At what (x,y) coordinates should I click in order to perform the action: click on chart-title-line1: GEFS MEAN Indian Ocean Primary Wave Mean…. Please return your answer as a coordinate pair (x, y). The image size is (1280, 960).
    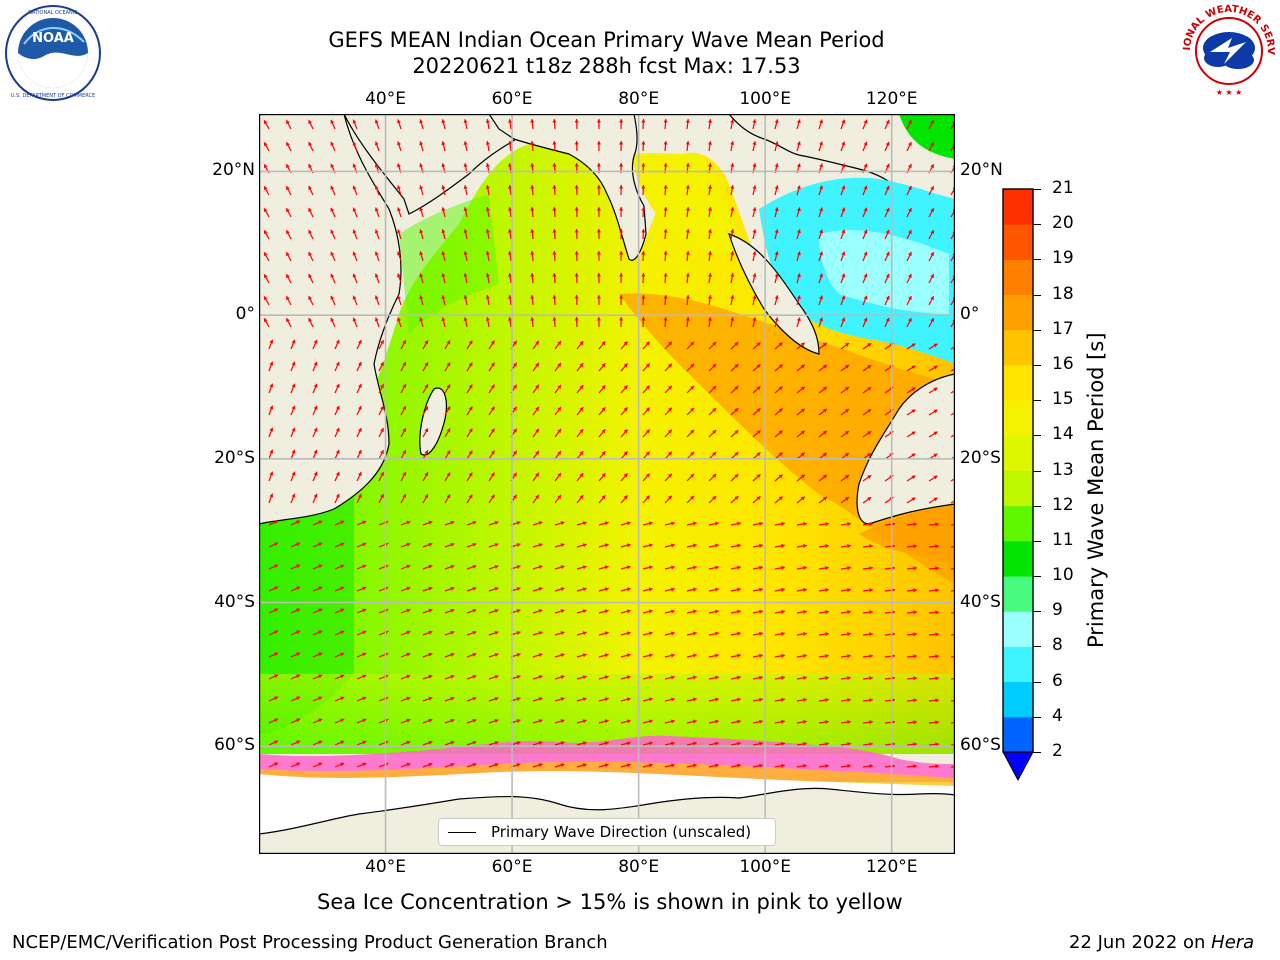
    Looking at the image, I should click on (606, 40).